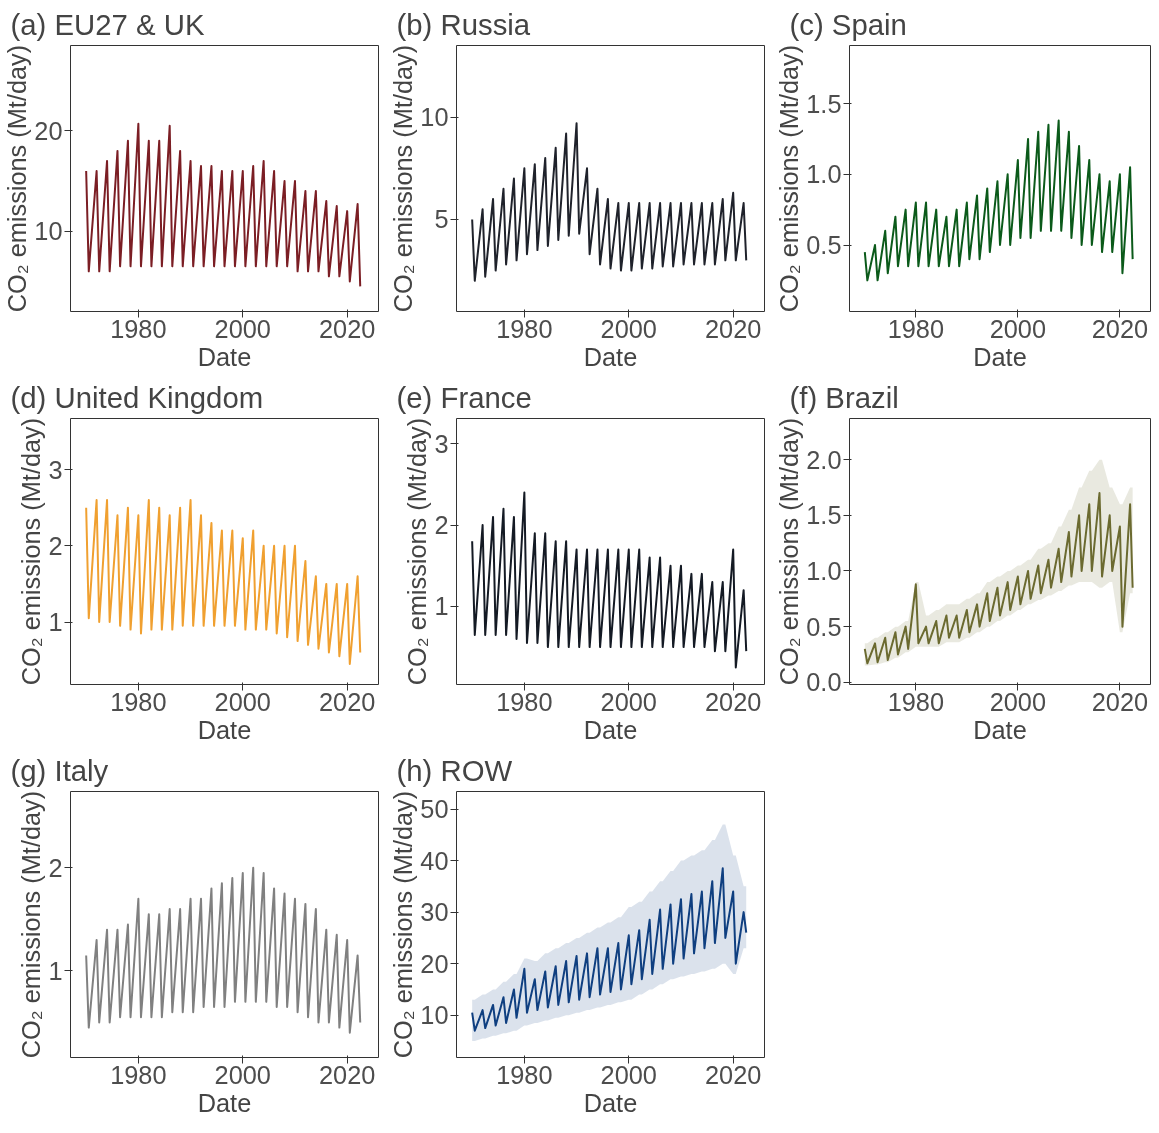 This screenshot has height=1133, width=1159. Describe the element at coordinates (434, 912) in the screenshot. I see `y-tick-label: 30` at that location.